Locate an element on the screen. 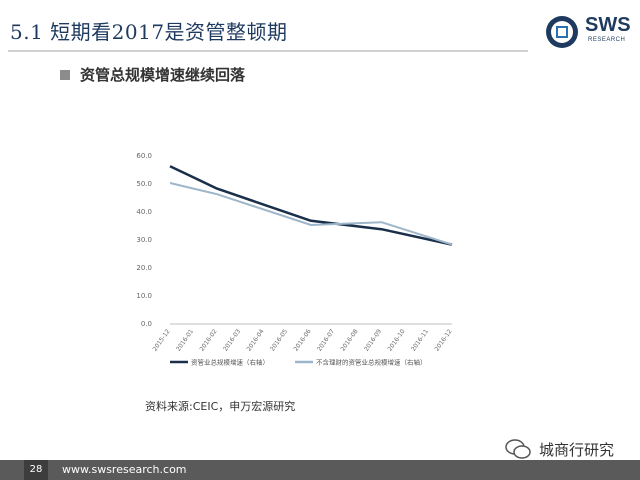 The width and height of the screenshot is (640, 480). subtitle-row: 资管总规模增速继续回落 is located at coordinates (152, 74).